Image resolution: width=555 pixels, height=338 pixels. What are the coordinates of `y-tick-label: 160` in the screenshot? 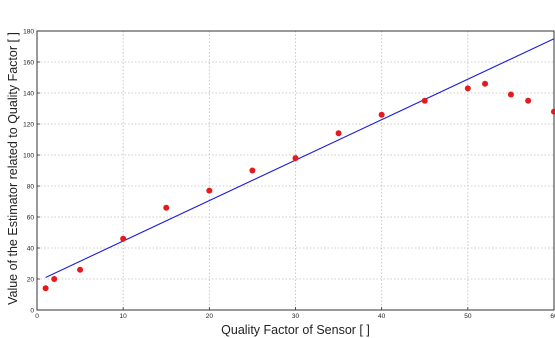 It's located at (28, 62).